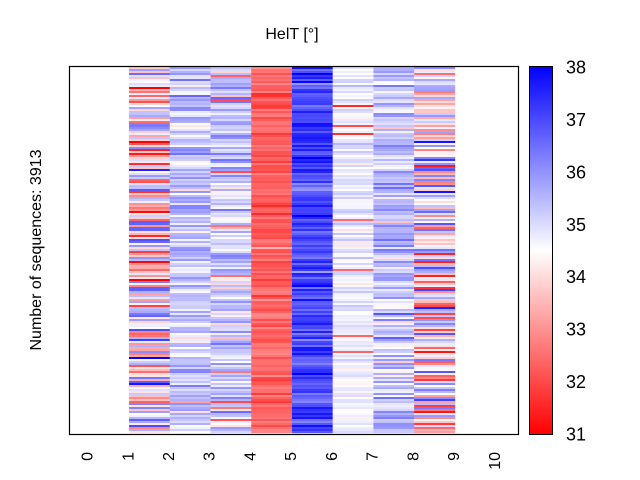  What do you see at coordinates (169, 456) in the screenshot?
I see `x-tick-label: 2` at bounding box center [169, 456].